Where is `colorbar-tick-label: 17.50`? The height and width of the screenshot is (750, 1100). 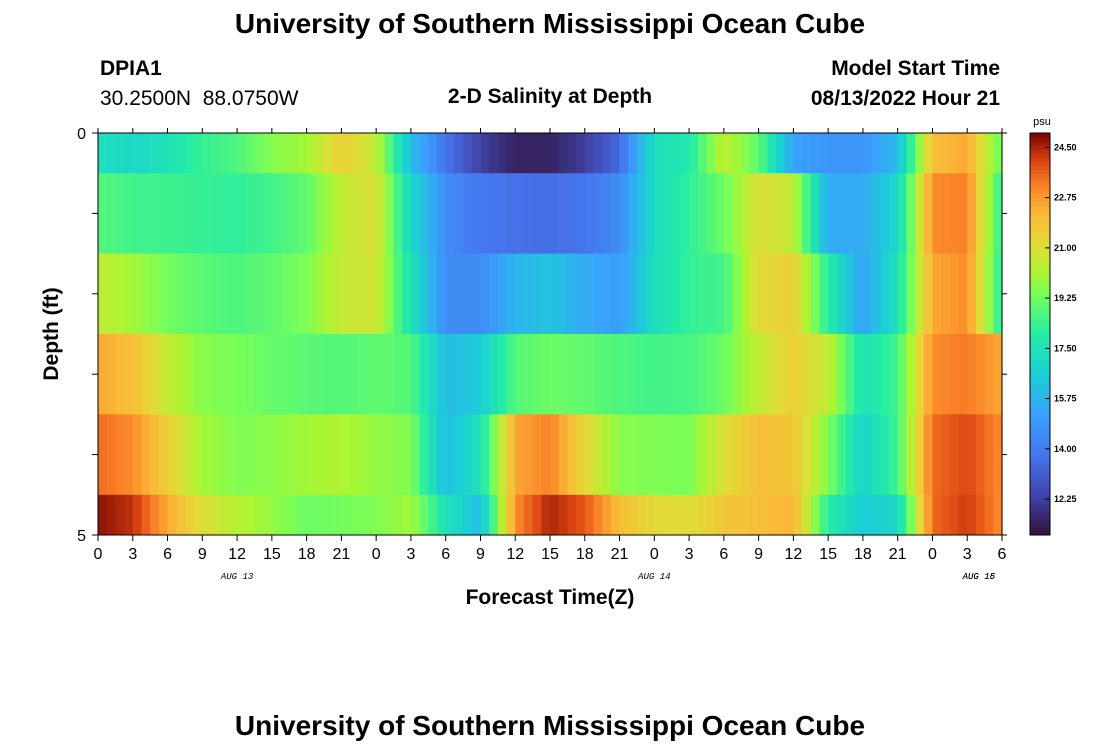 colorbar-tick-label: 17.50 is located at coordinates (1065, 348).